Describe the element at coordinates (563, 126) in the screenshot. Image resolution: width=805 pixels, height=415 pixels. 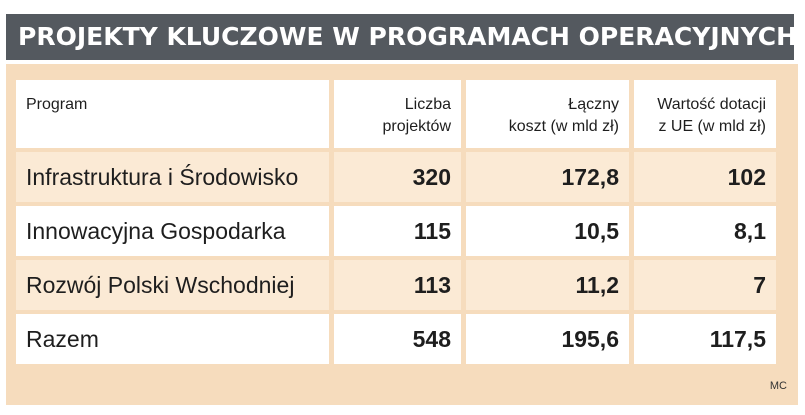
I see `header-cost-line2: koszt (w mld zł)` at that location.